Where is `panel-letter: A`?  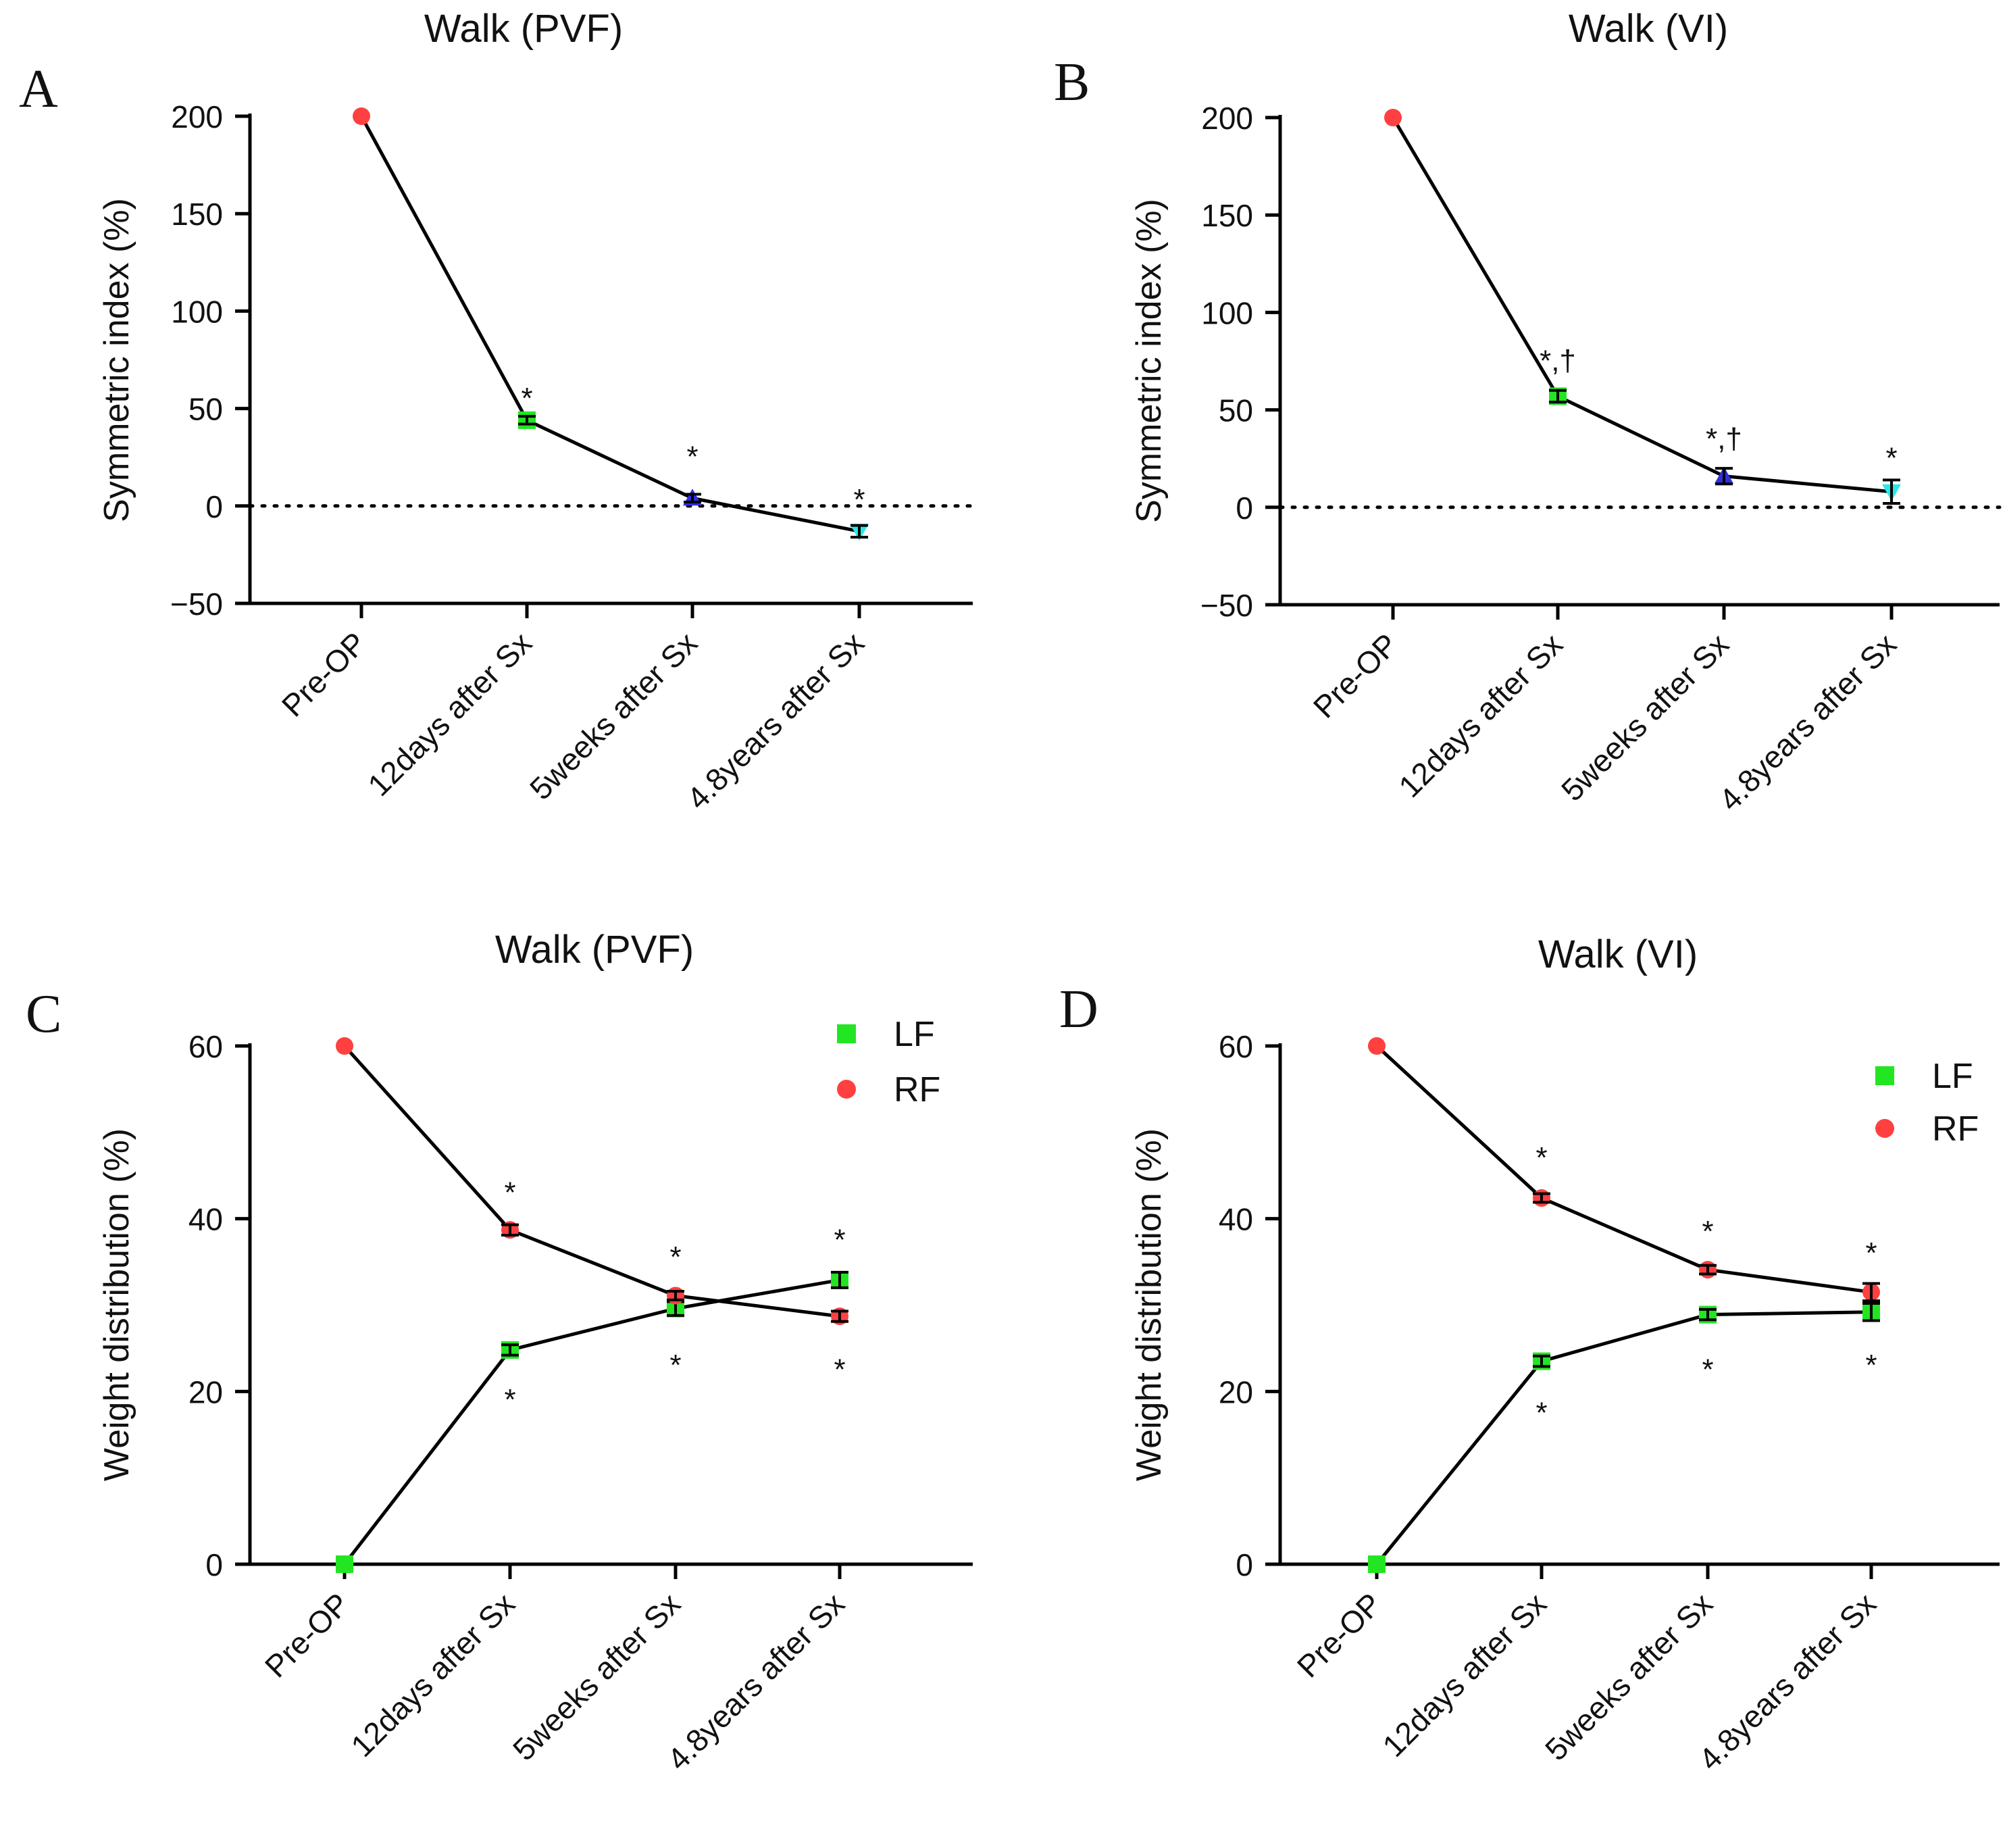 panel-letter: A is located at coordinates (38, 89).